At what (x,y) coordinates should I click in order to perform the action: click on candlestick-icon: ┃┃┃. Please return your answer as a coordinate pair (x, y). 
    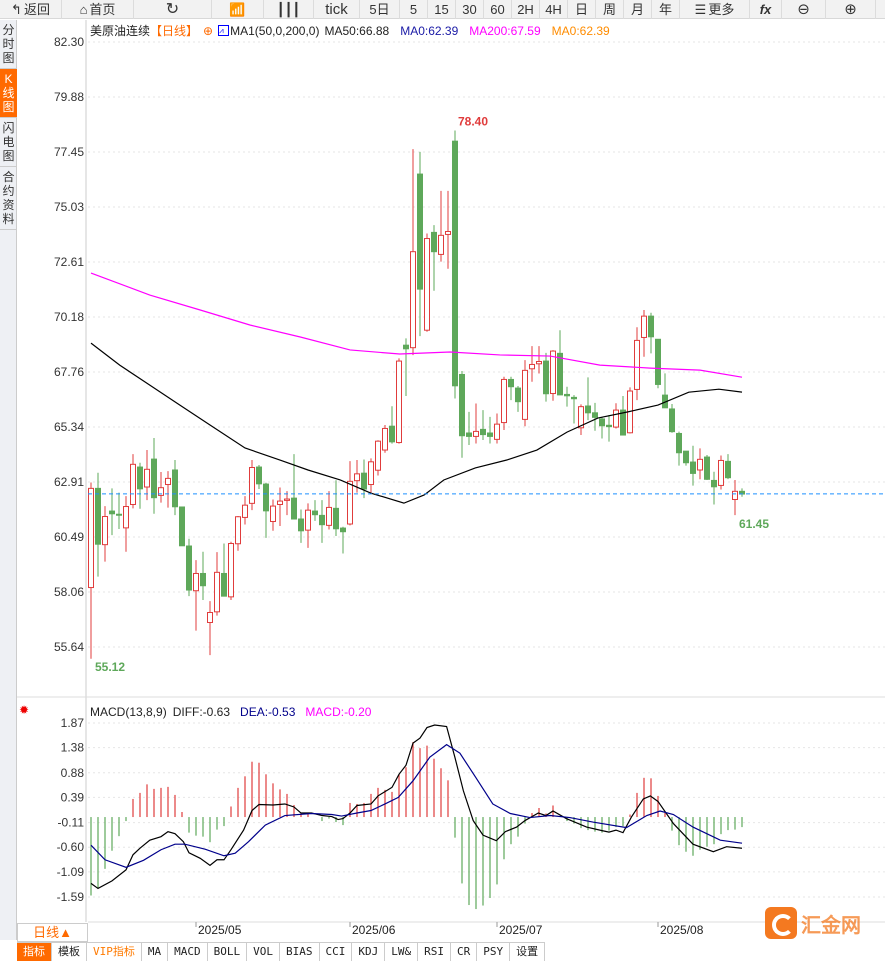
    Looking at the image, I should click on (288, 9).